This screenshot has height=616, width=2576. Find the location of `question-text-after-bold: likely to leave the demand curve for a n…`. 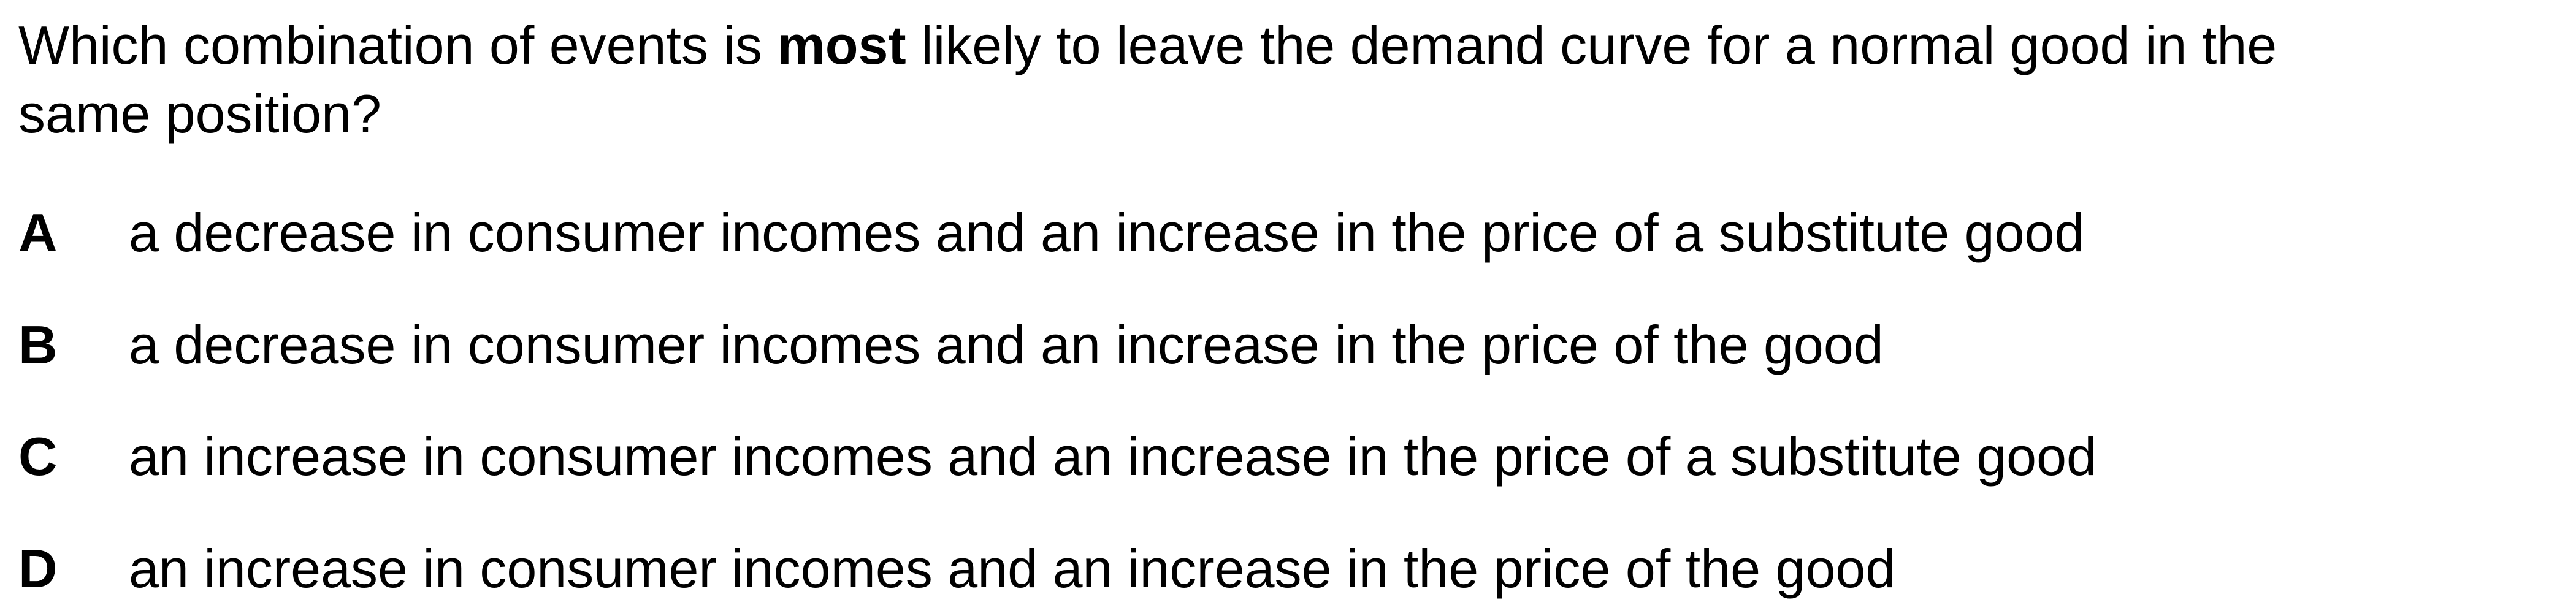

question-text-after-bold: likely to leave the demand curve for a n… is located at coordinates (1591, 45).